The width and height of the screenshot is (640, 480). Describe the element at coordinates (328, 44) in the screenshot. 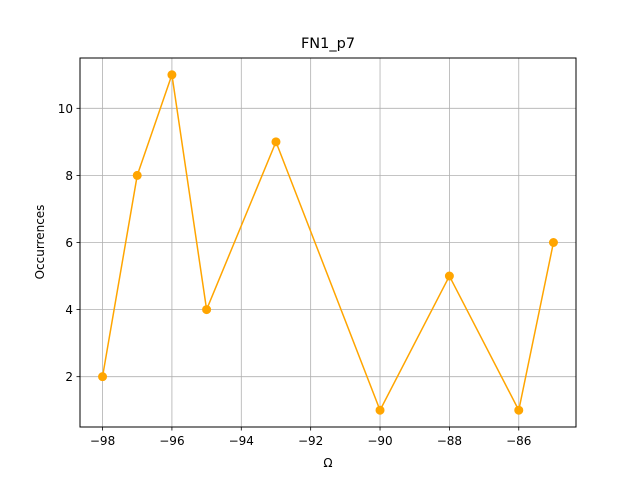

I see `chart-title: FN1_p7` at that location.